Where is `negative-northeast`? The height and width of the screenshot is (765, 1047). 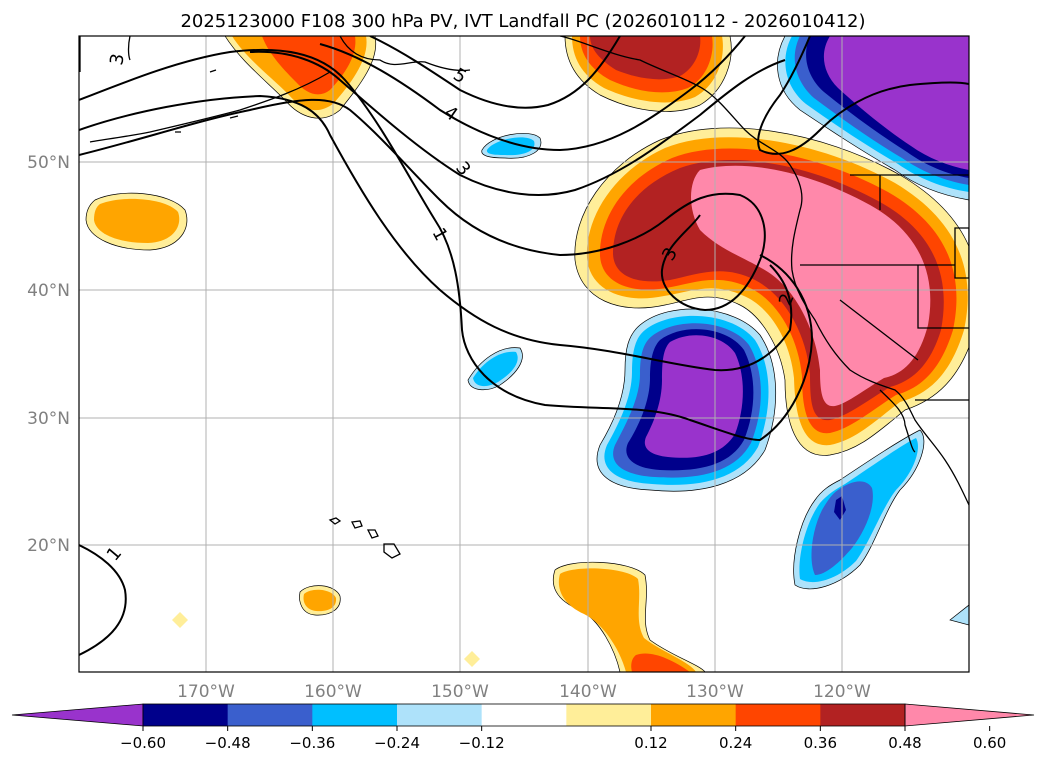 negative-northeast is located at coordinates (873, 118).